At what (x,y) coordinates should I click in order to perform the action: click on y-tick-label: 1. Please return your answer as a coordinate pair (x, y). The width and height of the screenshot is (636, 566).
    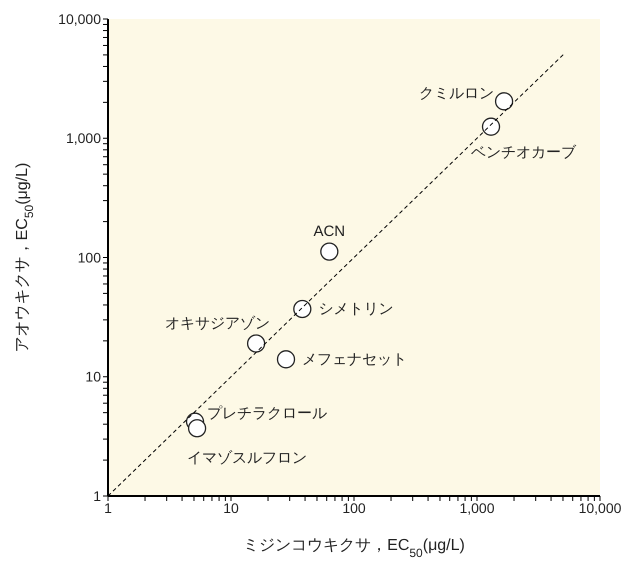
    Looking at the image, I should click on (97, 496).